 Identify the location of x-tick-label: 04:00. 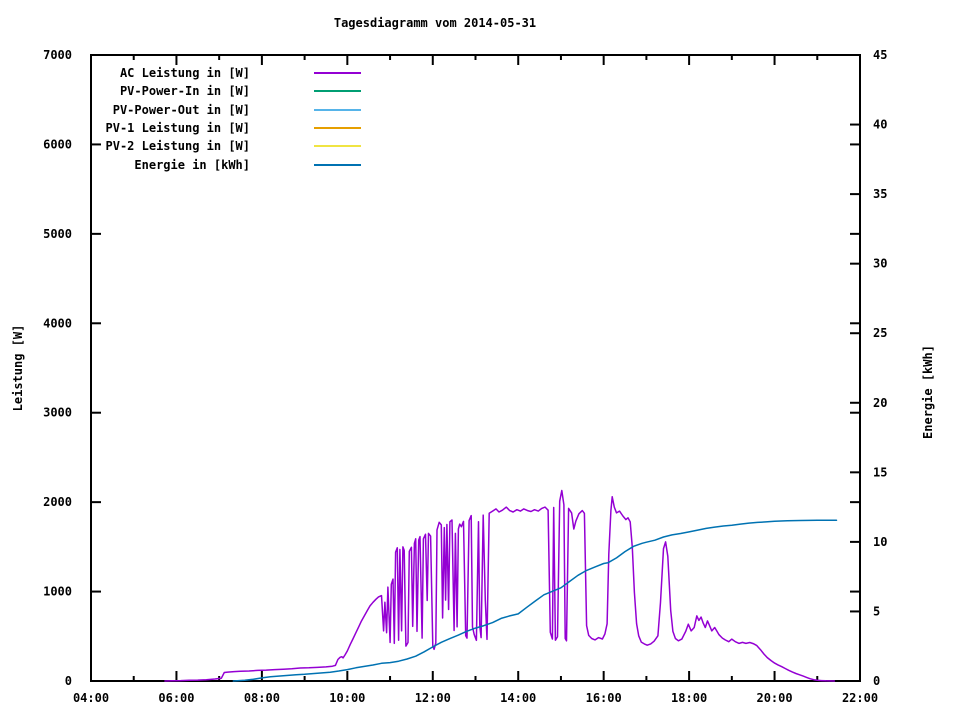
(91, 698).